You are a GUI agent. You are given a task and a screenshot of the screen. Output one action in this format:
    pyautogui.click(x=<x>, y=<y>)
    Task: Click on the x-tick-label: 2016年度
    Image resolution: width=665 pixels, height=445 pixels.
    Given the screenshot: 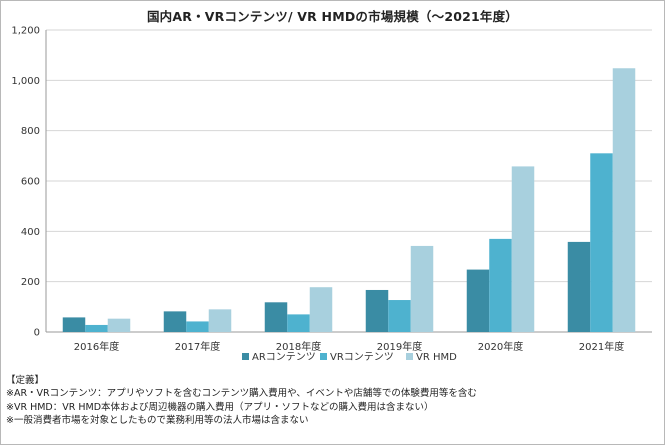 What is the action you would take?
    pyautogui.click(x=96, y=346)
    